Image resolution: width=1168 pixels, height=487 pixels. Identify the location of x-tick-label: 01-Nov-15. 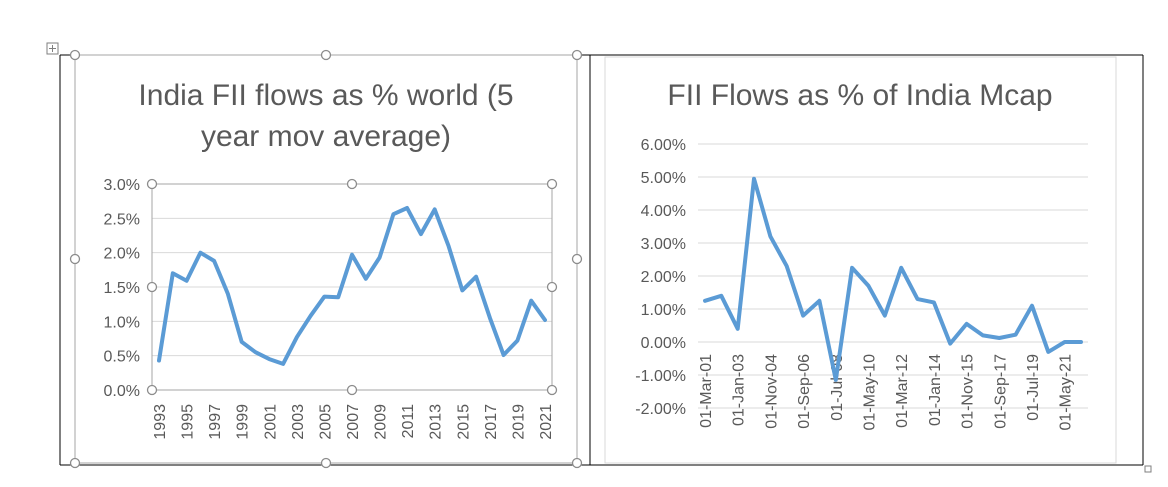
(968, 391).